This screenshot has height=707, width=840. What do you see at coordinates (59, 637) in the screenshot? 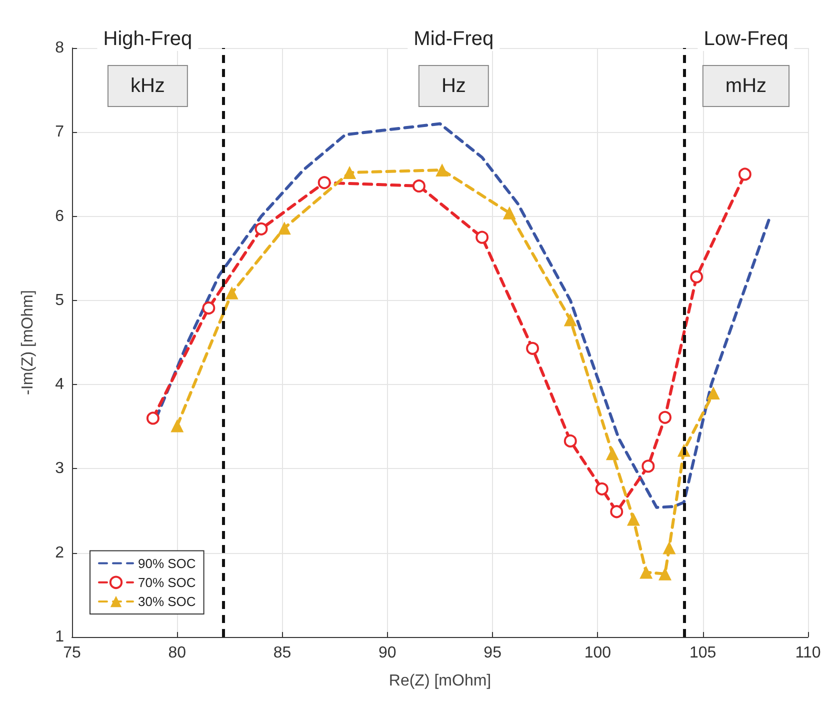
I see `y-tick-label: 1` at bounding box center [59, 637].